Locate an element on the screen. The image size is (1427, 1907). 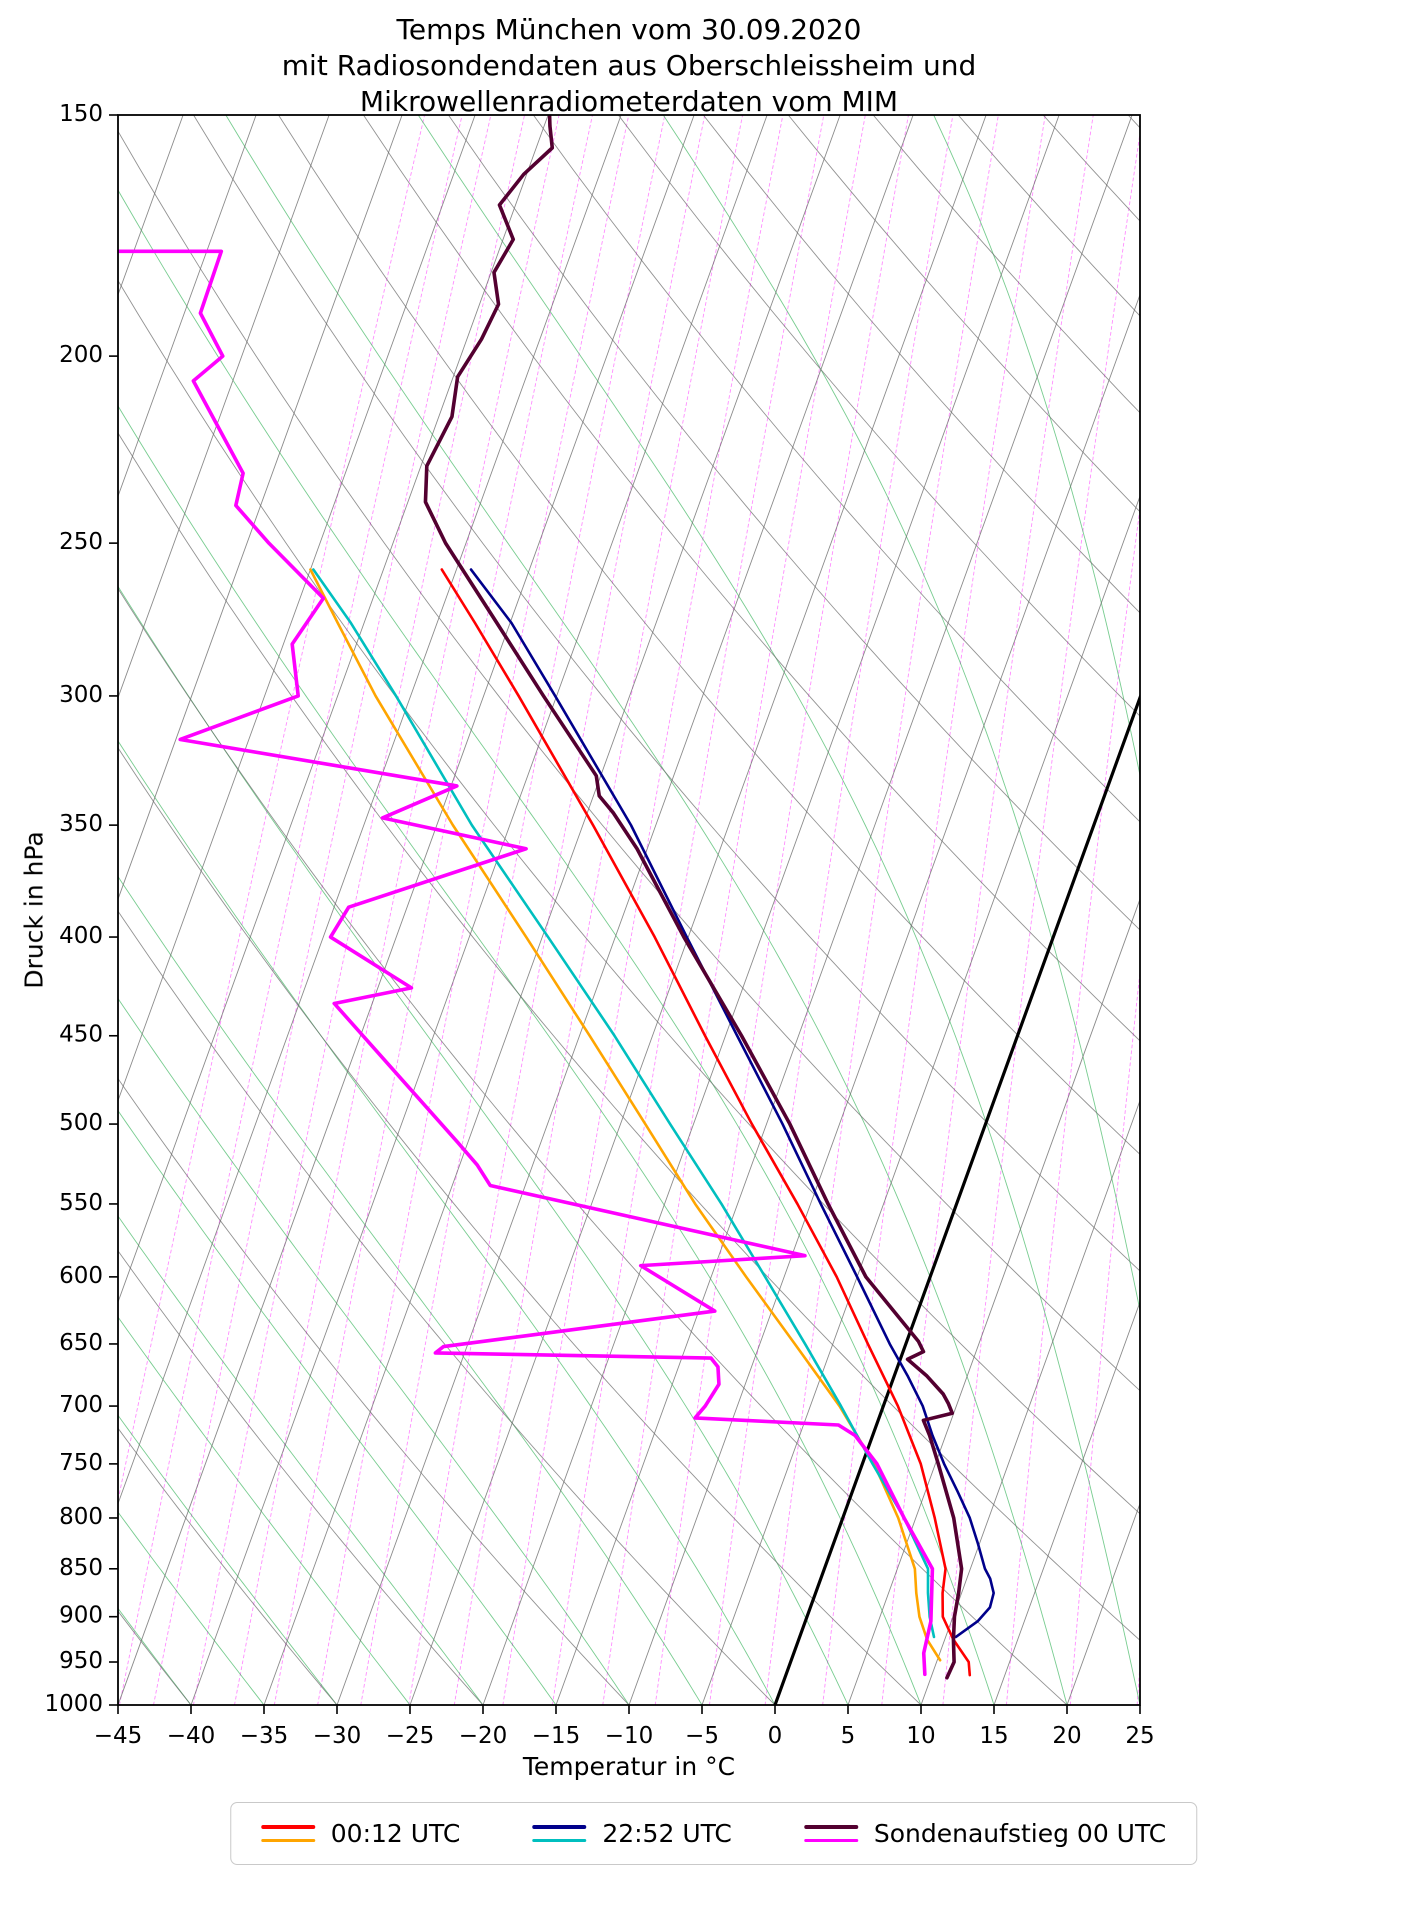
legend-entry: 22:52 UTC is located at coordinates (632, 1833).